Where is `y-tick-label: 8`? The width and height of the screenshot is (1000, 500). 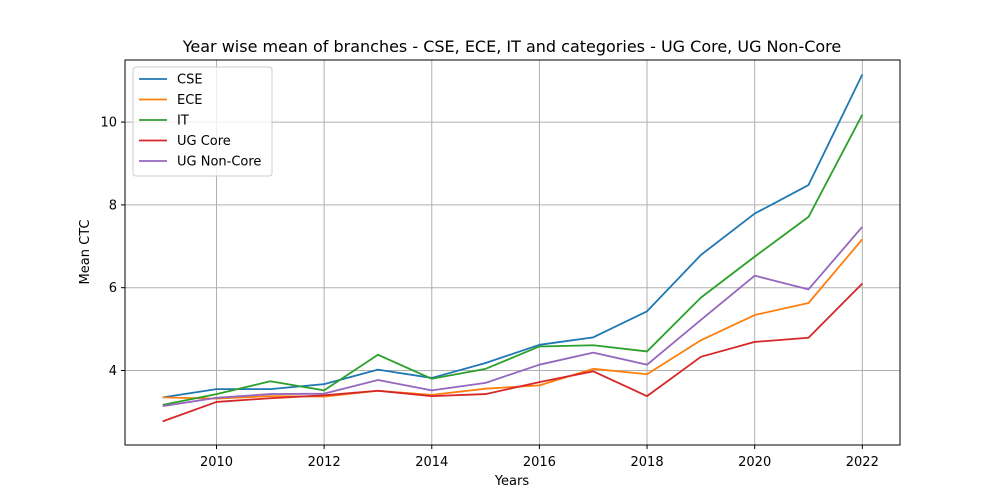 y-tick-label: 8 is located at coordinates (113, 205).